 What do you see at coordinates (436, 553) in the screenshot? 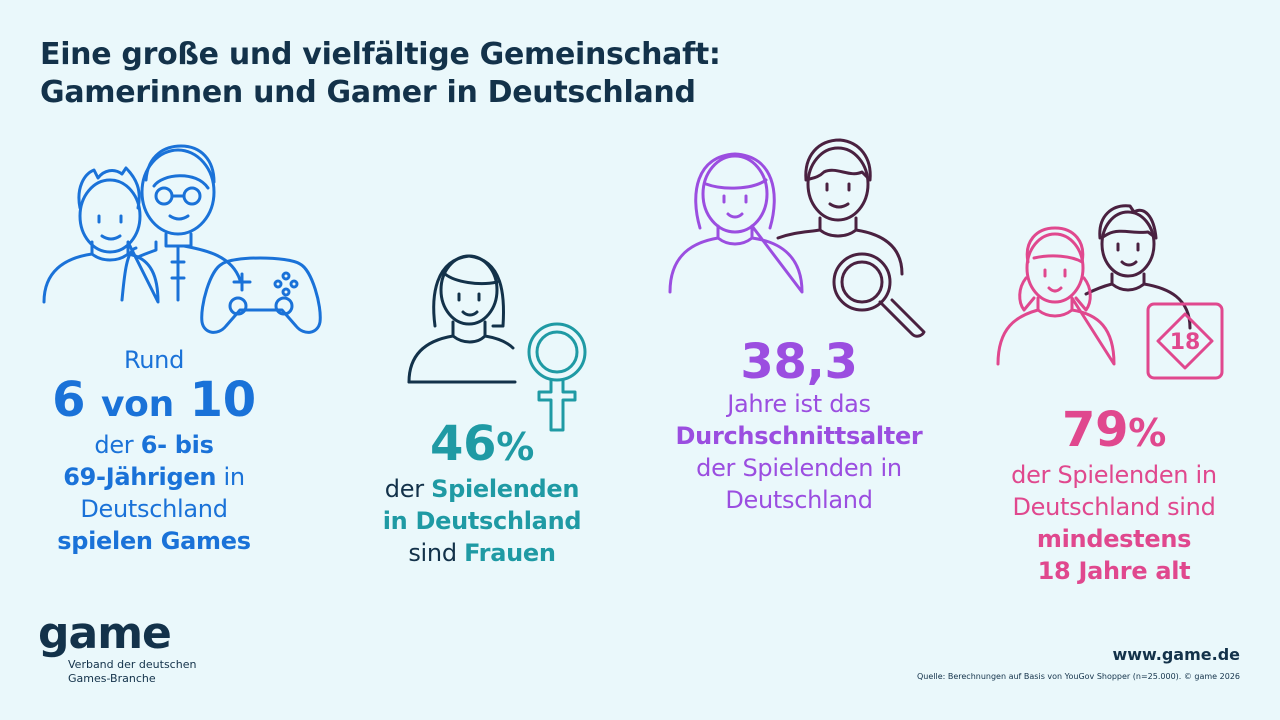
I see `stat2-line3a: sind` at bounding box center [436, 553].